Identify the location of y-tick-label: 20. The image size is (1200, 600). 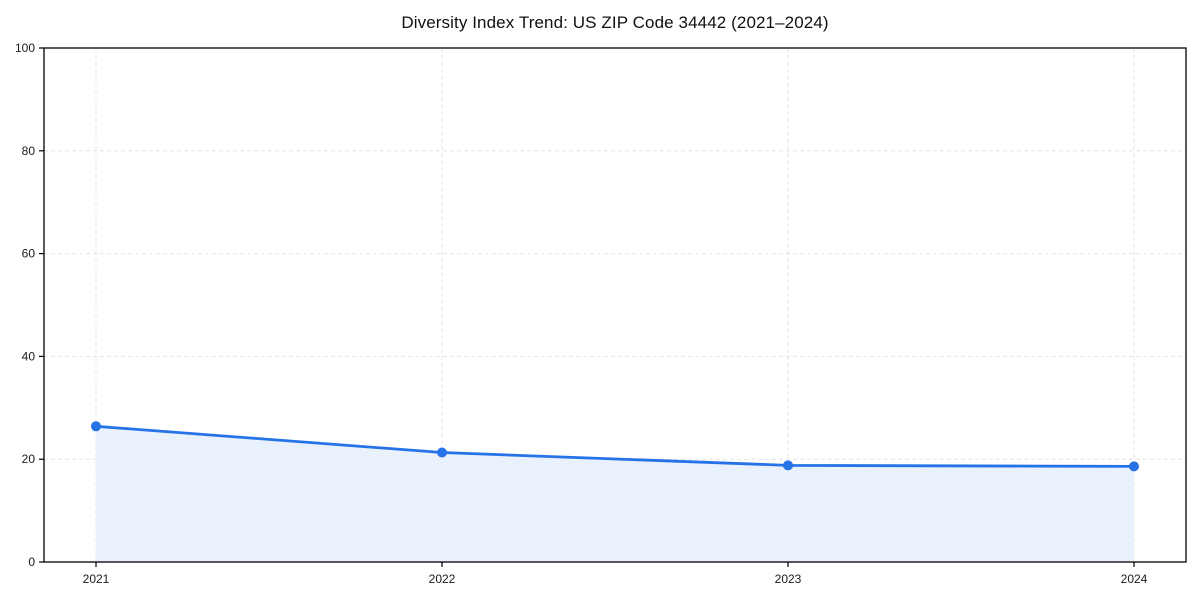
(29, 459).